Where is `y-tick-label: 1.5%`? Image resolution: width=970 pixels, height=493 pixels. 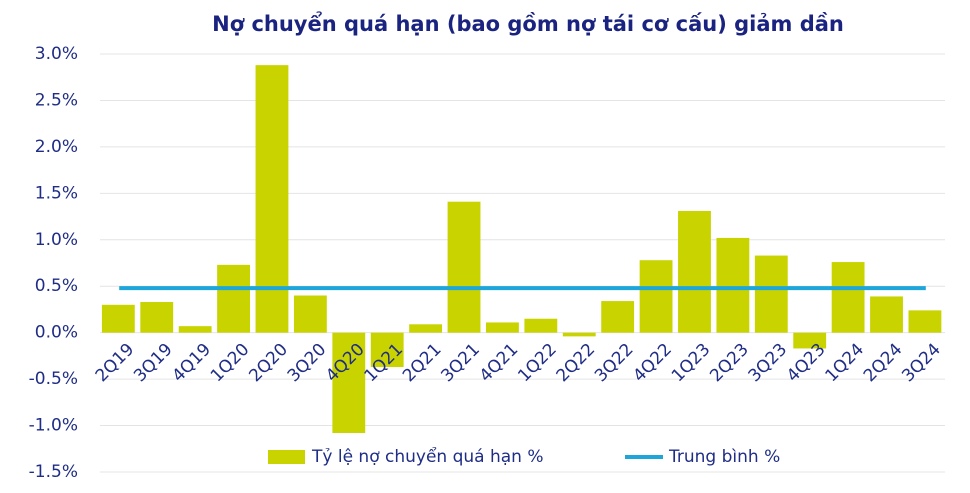
y-tick-label: 1.5% is located at coordinates (56, 193).